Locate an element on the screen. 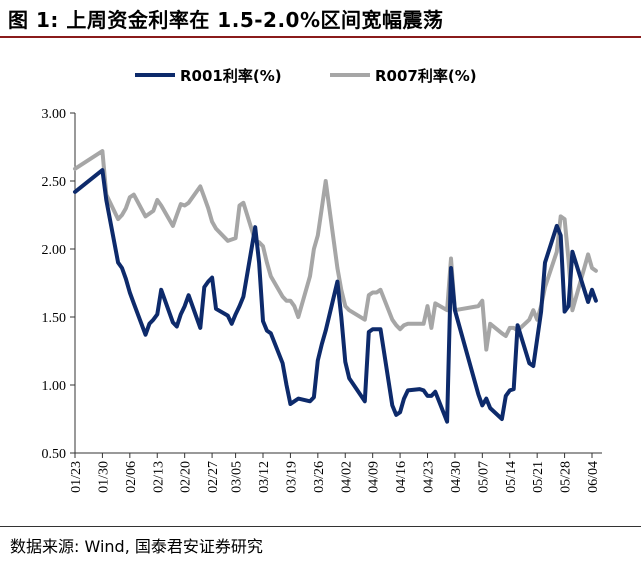 The image size is (641, 563). y-tick-label: 1.00 is located at coordinates (54, 386).